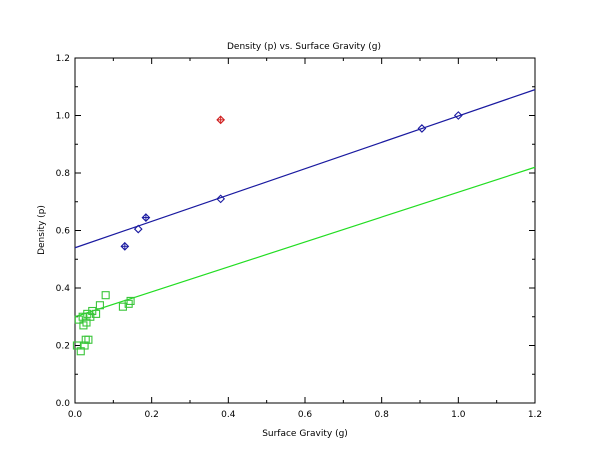  I want to click on x-axis-title: Surface Gravity (g), so click(305, 434).